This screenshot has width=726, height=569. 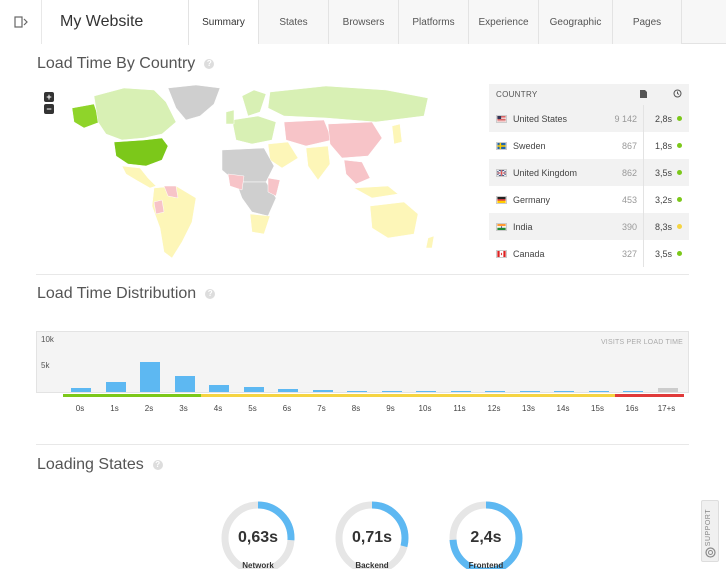 I want to click on zoom-in-button: +, so click(x=49, y=97).